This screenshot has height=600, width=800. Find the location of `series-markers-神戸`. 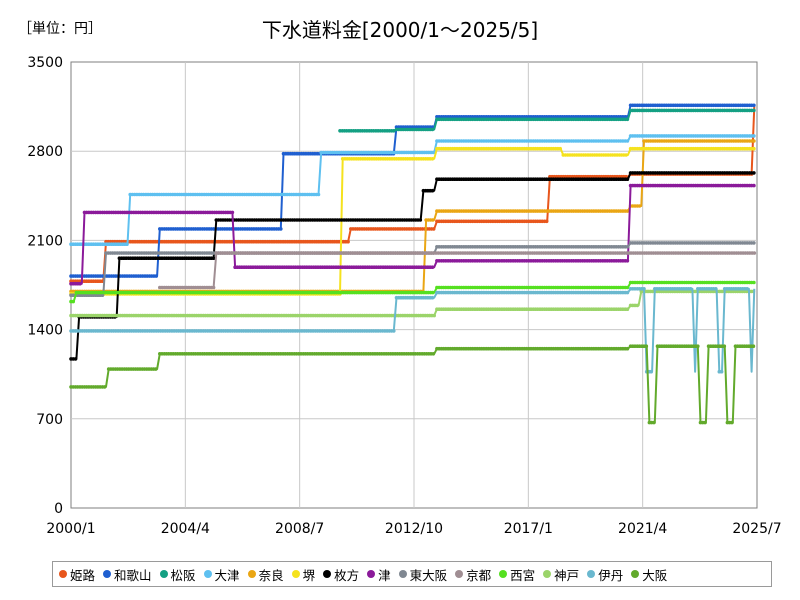

series-markers-神戸 is located at coordinates (412, 303).